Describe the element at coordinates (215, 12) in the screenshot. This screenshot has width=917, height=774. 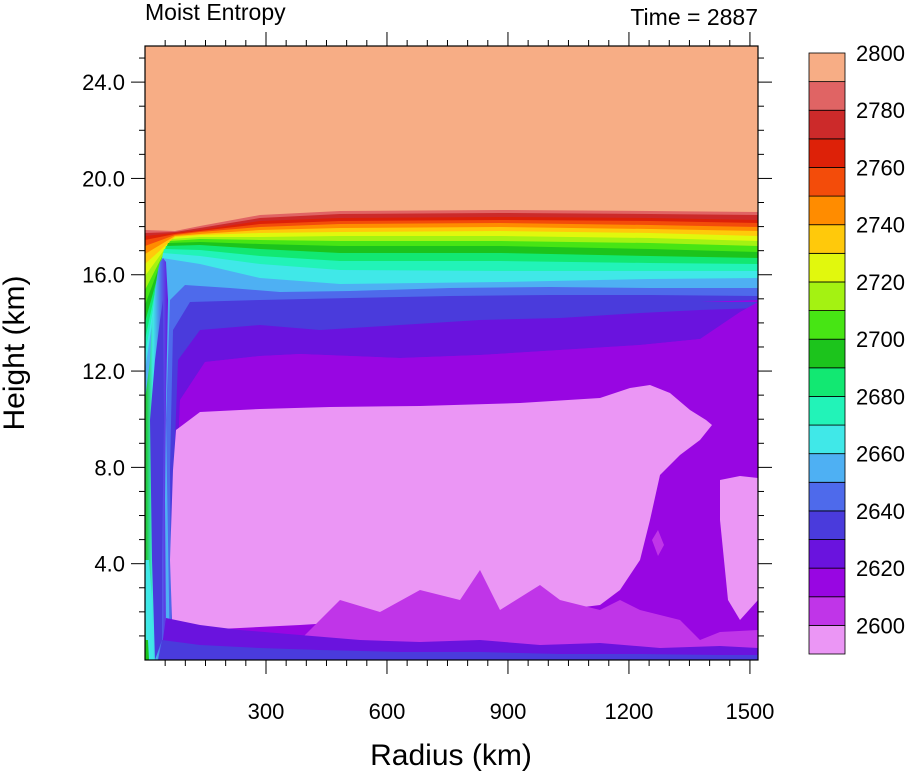
I see `chart-title: Moist Entropy` at that location.